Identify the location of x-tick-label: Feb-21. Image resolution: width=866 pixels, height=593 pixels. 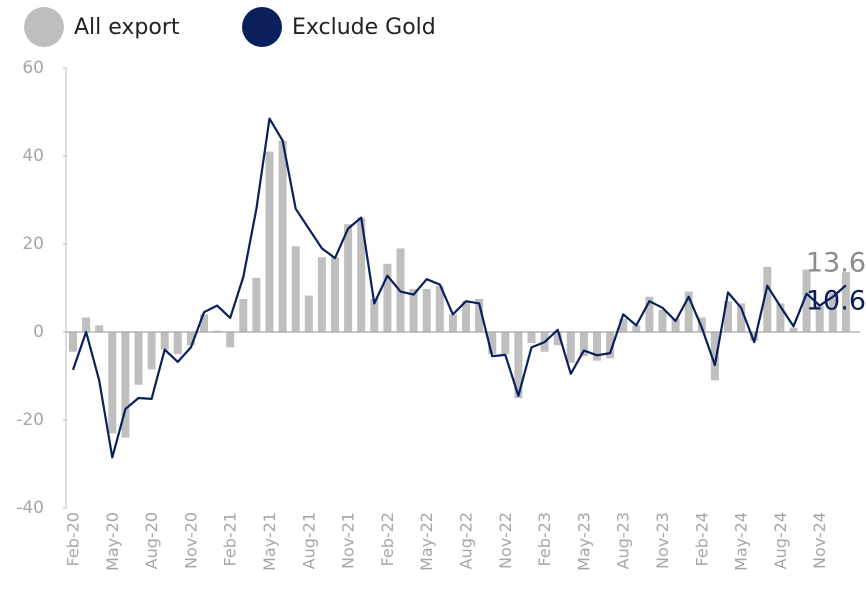
(230, 539).